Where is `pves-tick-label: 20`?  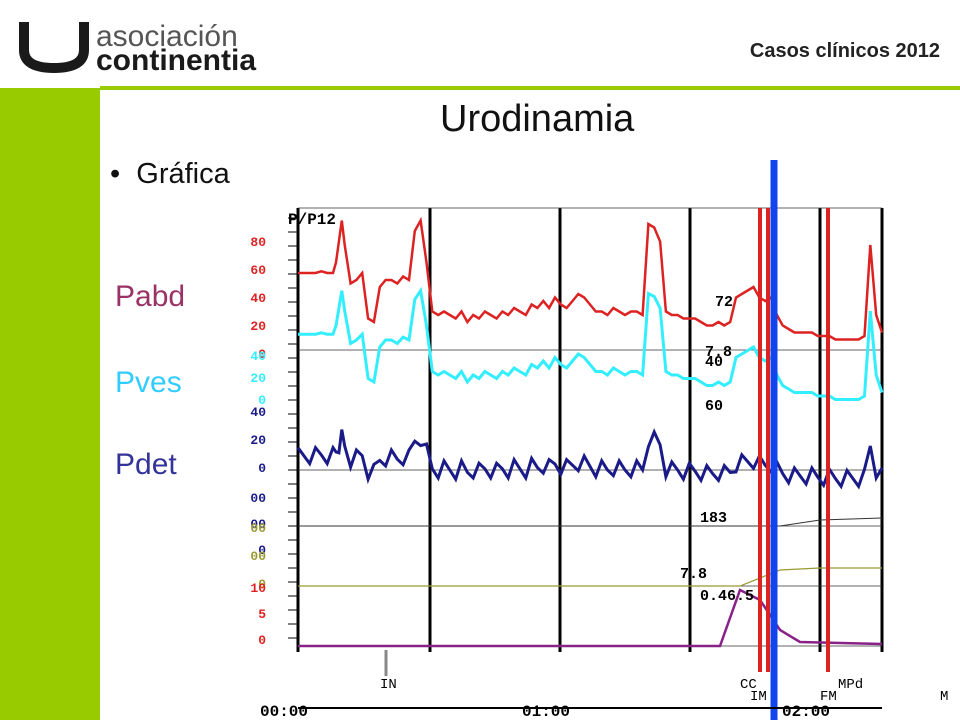
pves-tick-label: 20 is located at coordinates (258, 378).